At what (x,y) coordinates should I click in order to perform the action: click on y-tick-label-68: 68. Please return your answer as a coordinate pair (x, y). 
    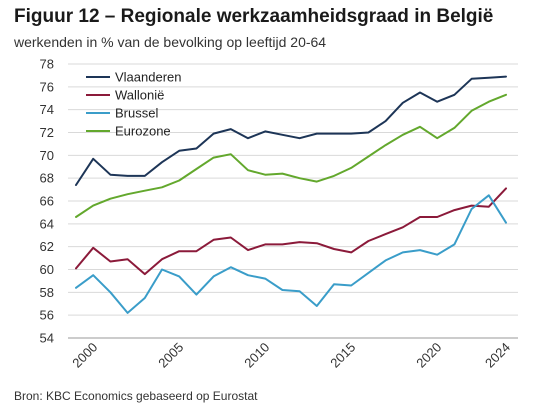
    Looking at the image, I should click on (47, 178).